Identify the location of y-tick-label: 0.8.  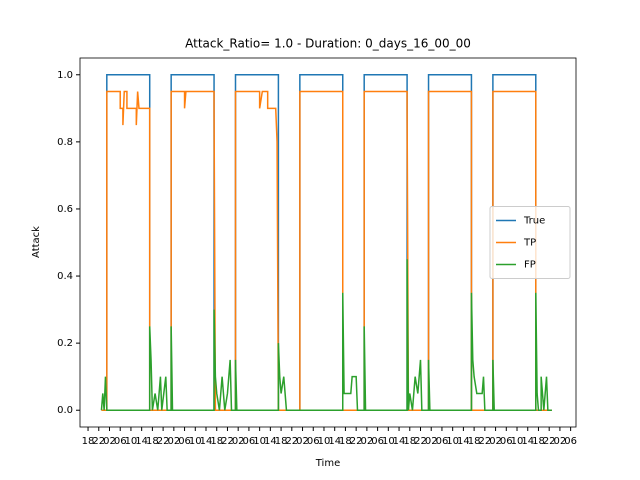
(65, 142).